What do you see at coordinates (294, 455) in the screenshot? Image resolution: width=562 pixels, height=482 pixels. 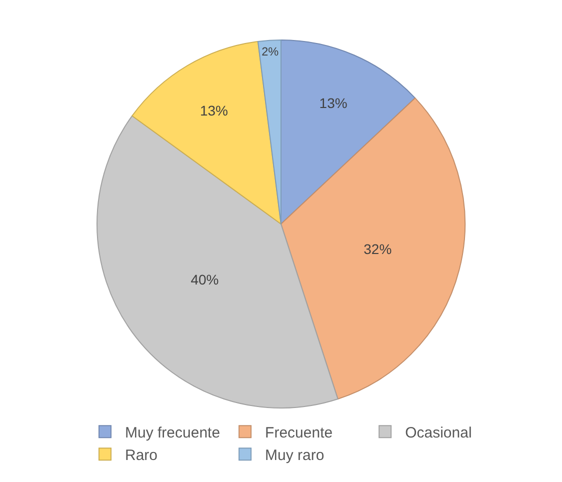 I see `legend-label: Muy raro` at bounding box center [294, 455].